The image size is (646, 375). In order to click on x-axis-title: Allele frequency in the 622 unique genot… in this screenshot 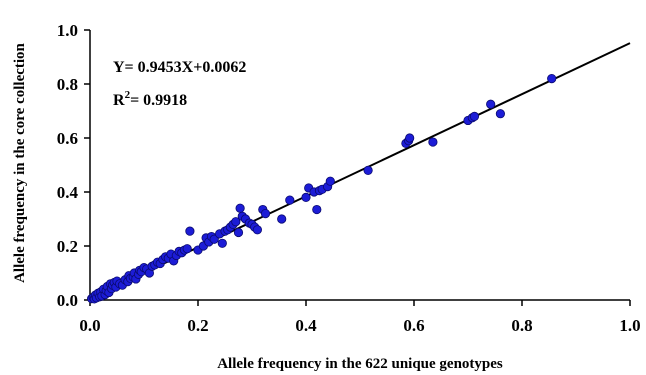, I will do `click(360, 364)`.